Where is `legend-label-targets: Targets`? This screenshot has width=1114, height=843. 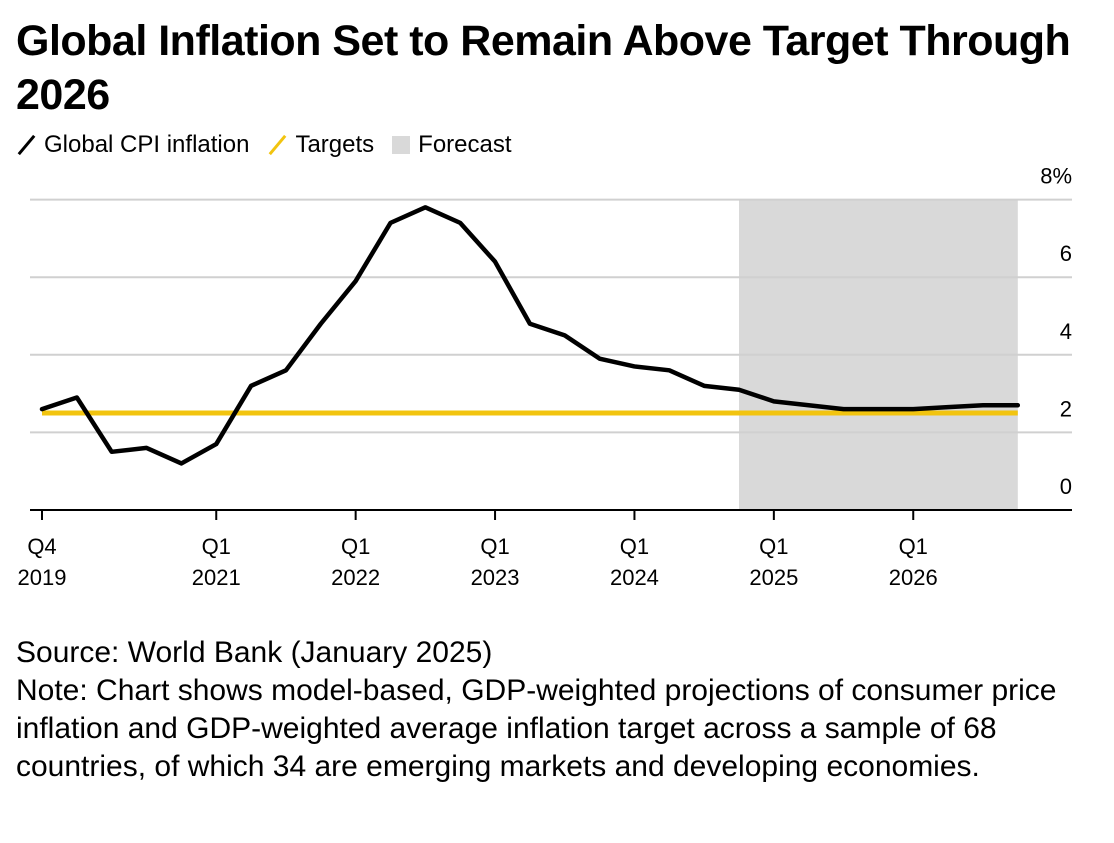
legend-label-targets: Targets is located at coordinates (335, 144).